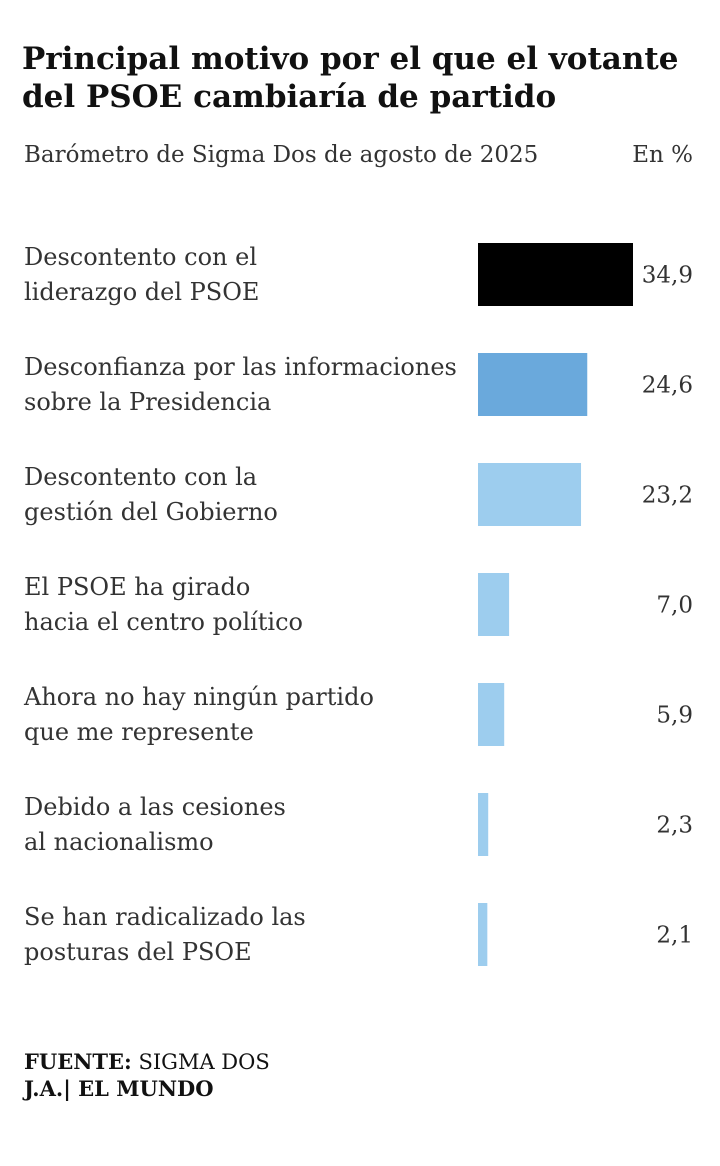 This screenshot has width=720, height=1166. I want to click on value-label: 24,6, so click(667, 386).